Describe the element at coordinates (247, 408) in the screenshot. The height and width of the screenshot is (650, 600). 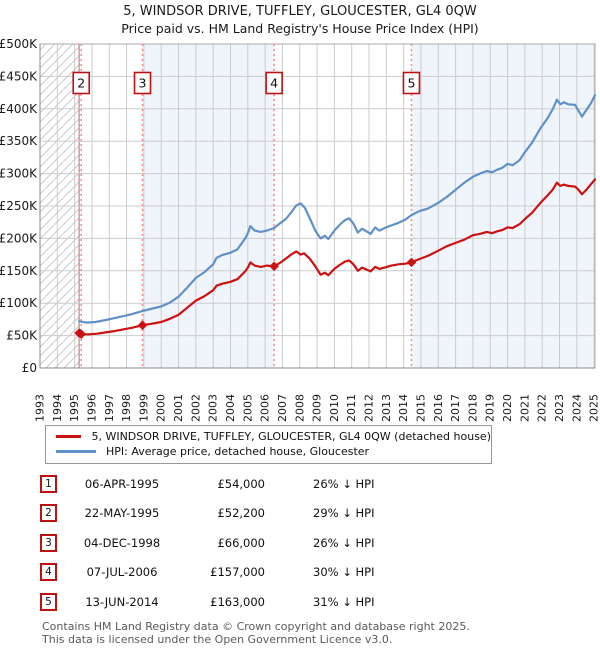
I see `x-tick-label: 2005` at that location.